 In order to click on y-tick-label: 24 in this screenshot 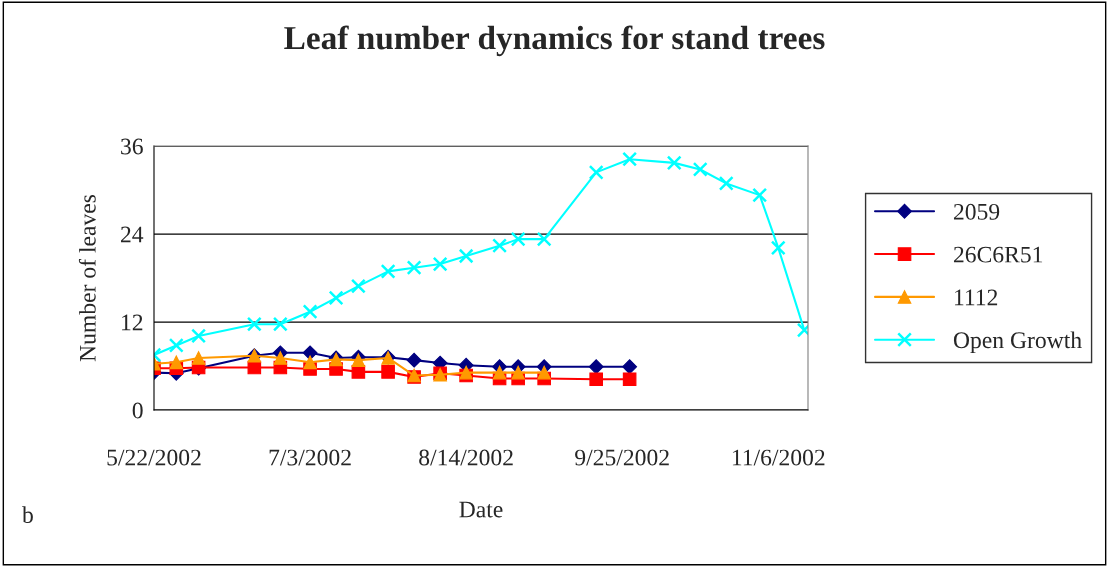, I will do `click(132, 234)`.